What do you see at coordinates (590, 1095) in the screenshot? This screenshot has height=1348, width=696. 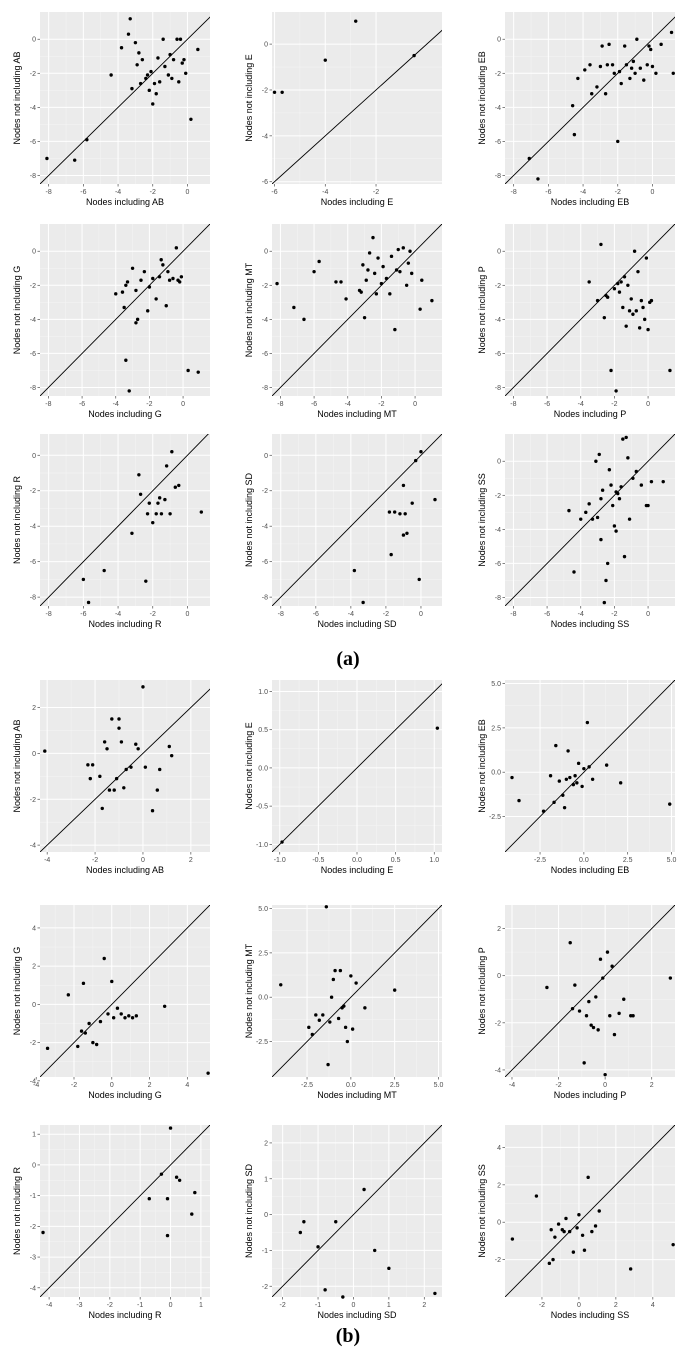 I see `x-axis-label: Nodes including P` at bounding box center [590, 1095].